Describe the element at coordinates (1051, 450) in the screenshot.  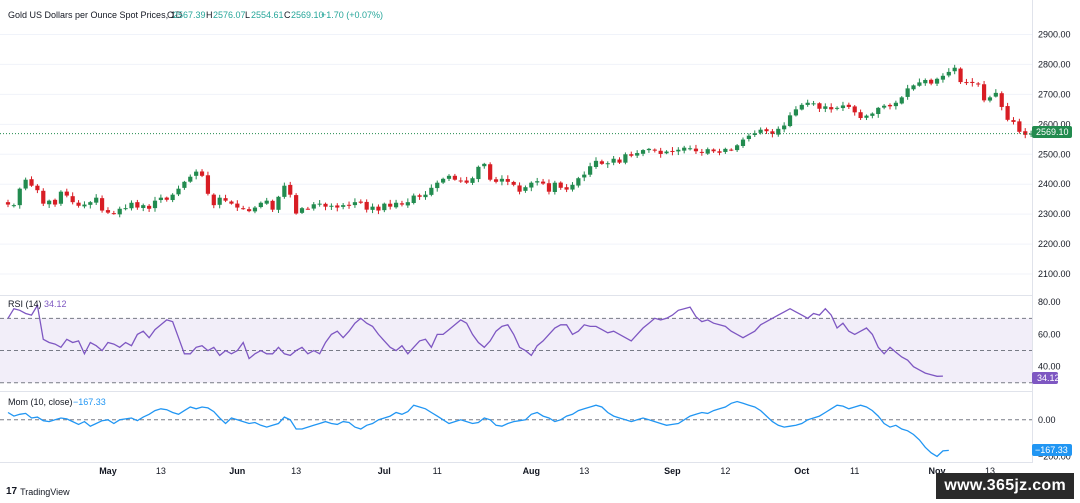
I see `mom-badge: −167.33` at that location.